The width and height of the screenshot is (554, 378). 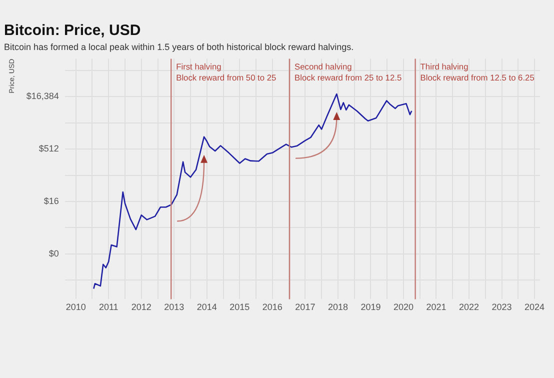 I want to click on x-tick-label: 2022, so click(x=469, y=307).